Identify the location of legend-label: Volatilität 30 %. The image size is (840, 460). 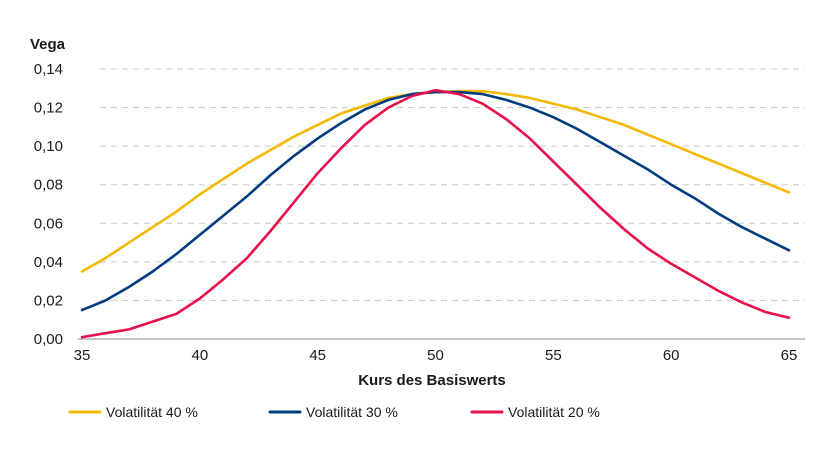
(352, 412).